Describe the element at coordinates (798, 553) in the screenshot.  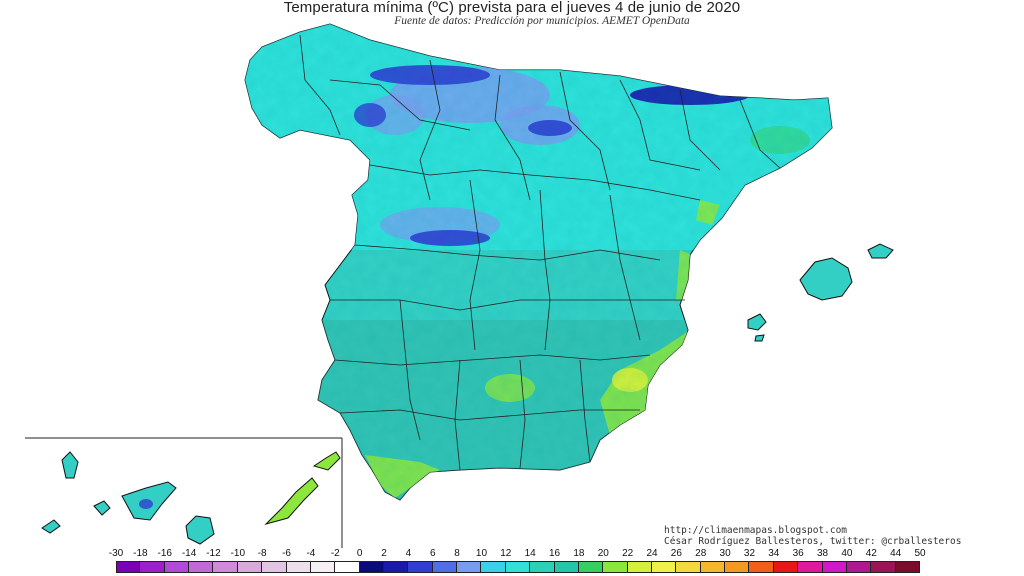
I see `legend-label: 36` at that location.